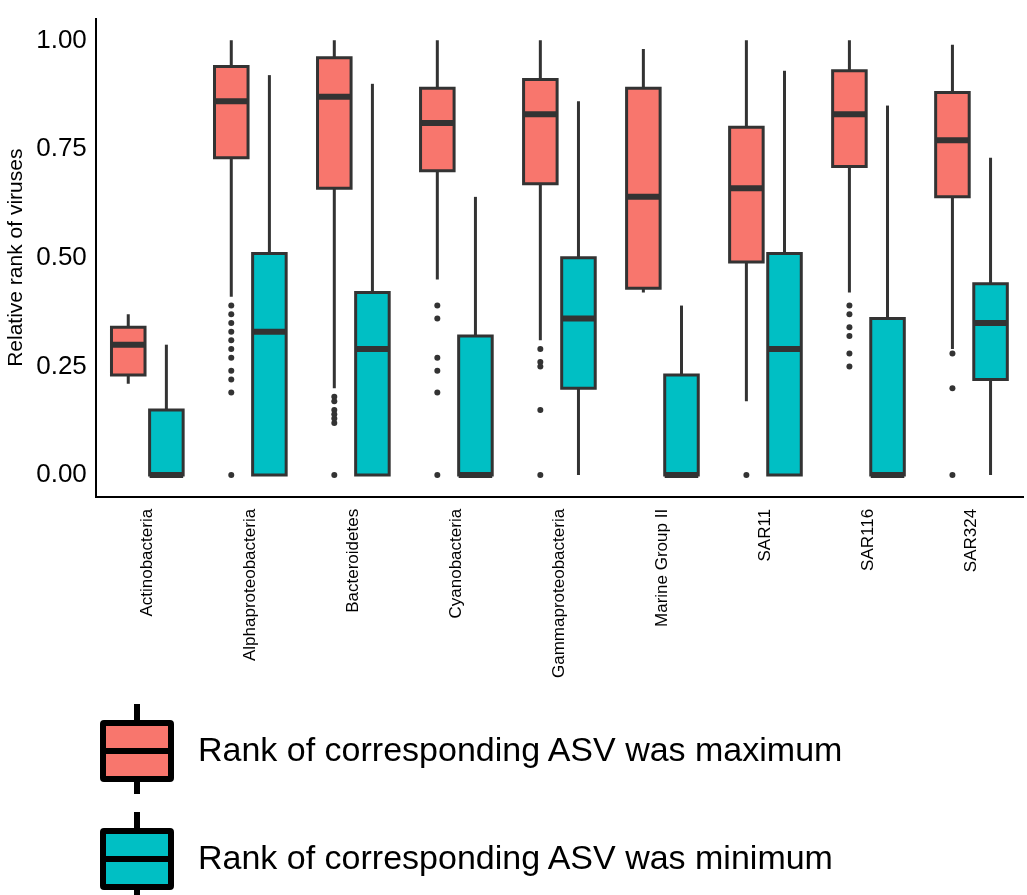 This screenshot has width=1027, height=895. I want to click on x-tick-label: SAR11, so click(765, 535).